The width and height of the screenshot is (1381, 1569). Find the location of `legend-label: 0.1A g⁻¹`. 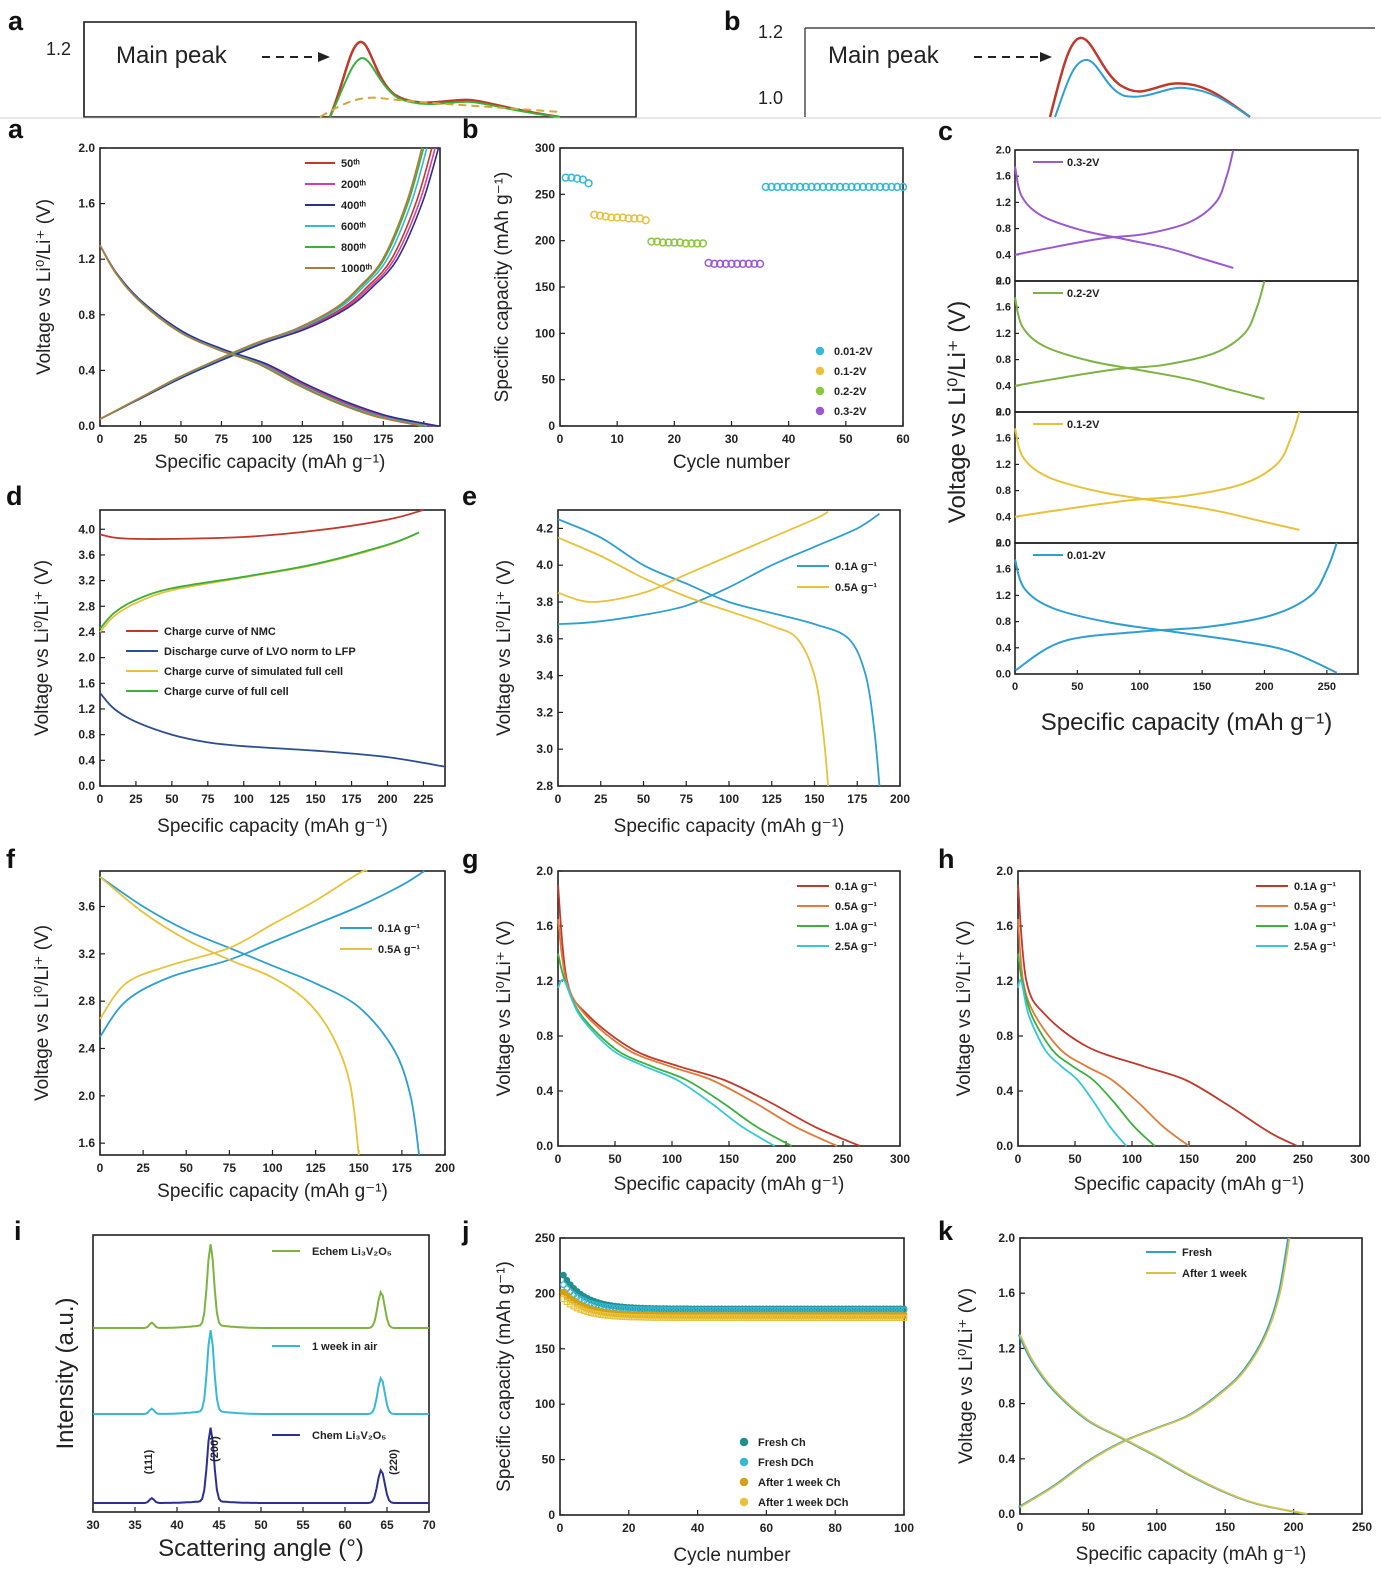

legend-label: 0.1A g⁻¹ is located at coordinates (856, 567).